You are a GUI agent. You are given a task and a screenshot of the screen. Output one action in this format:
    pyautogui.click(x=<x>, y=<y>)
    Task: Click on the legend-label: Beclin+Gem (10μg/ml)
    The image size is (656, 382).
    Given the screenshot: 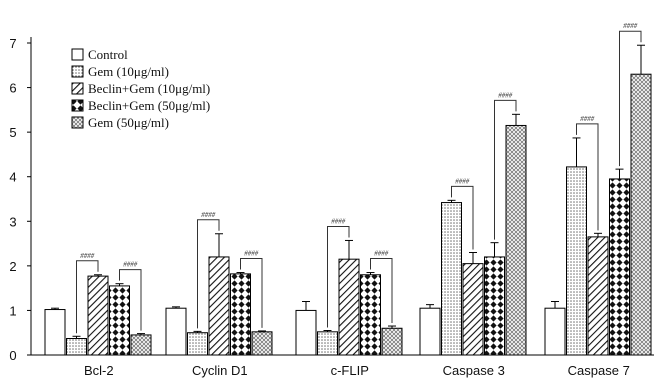 What is the action you would take?
    pyautogui.click(x=149, y=88)
    